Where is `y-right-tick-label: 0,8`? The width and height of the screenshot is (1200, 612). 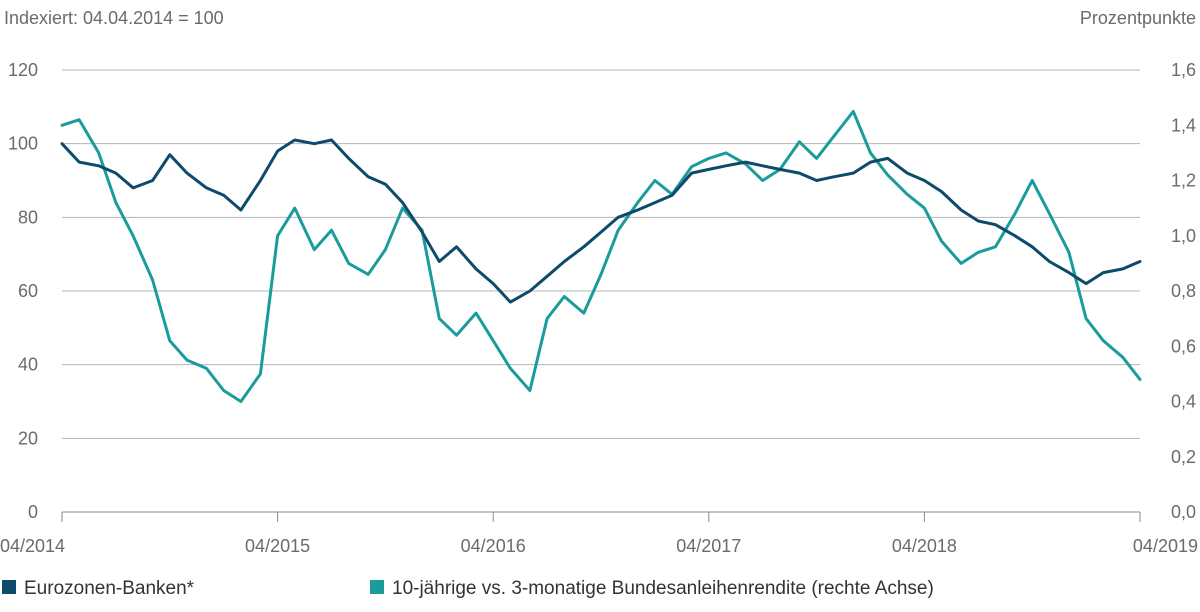
y-right-tick-label: 0,8 is located at coordinates (1183, 291).